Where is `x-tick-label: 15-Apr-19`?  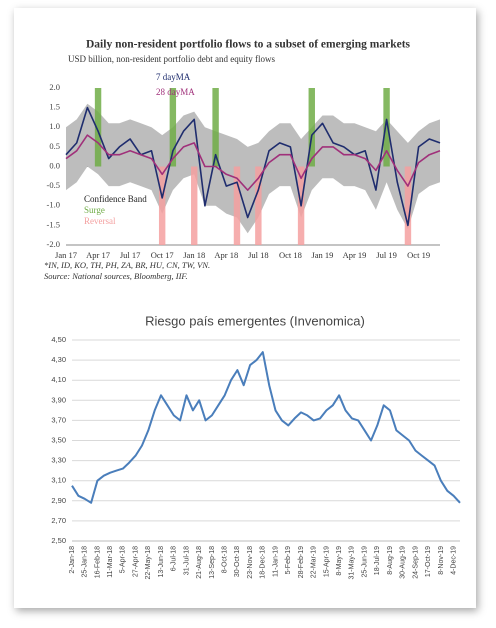 x-tick-label: 15-Apr-19 is located at coordinates (326, 561).